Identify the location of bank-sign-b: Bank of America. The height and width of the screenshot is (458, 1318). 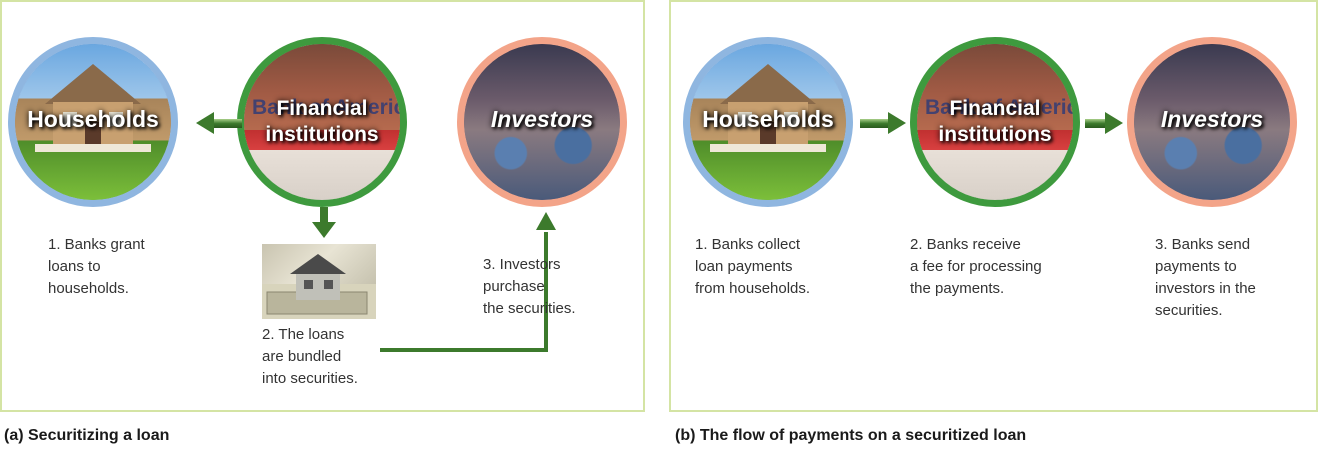
(1002, 107).